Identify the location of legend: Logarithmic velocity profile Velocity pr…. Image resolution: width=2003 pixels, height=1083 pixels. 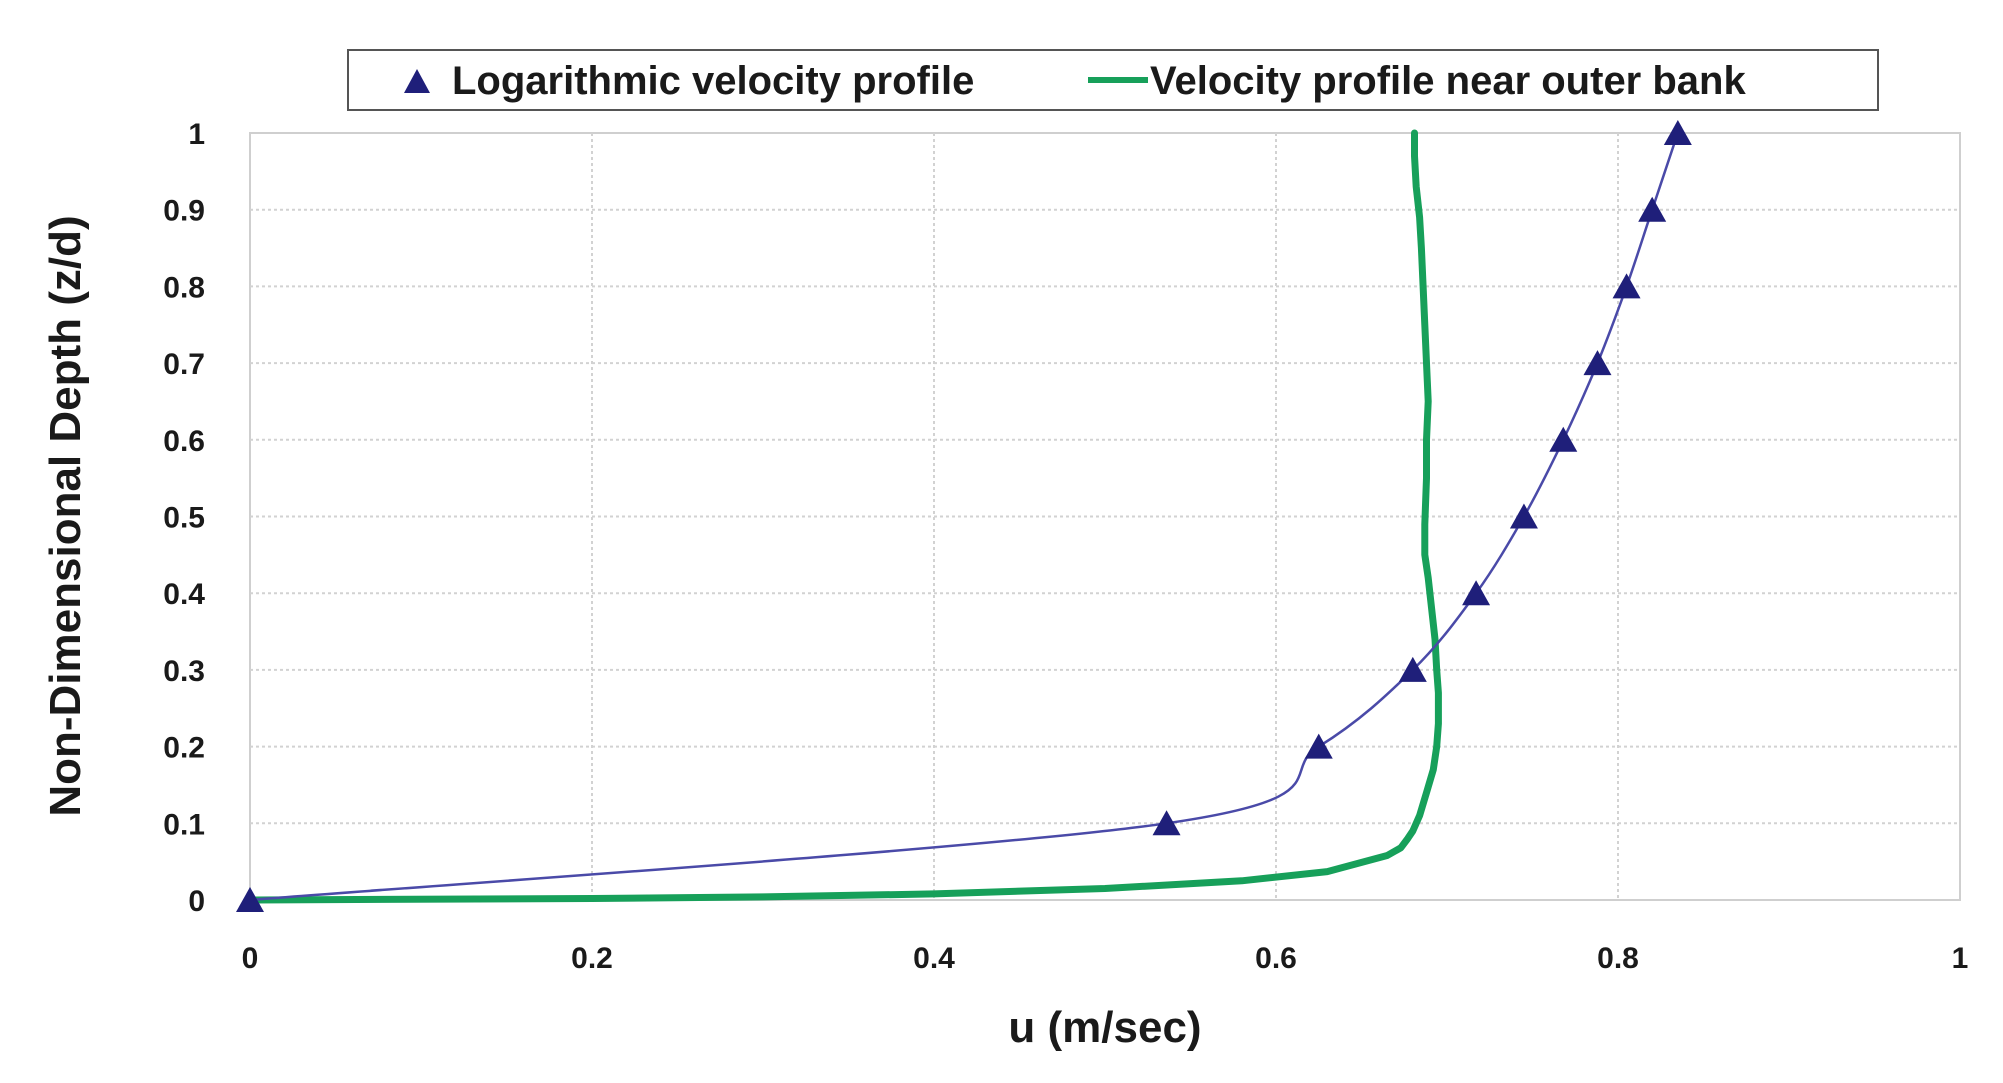
(1113, 80).